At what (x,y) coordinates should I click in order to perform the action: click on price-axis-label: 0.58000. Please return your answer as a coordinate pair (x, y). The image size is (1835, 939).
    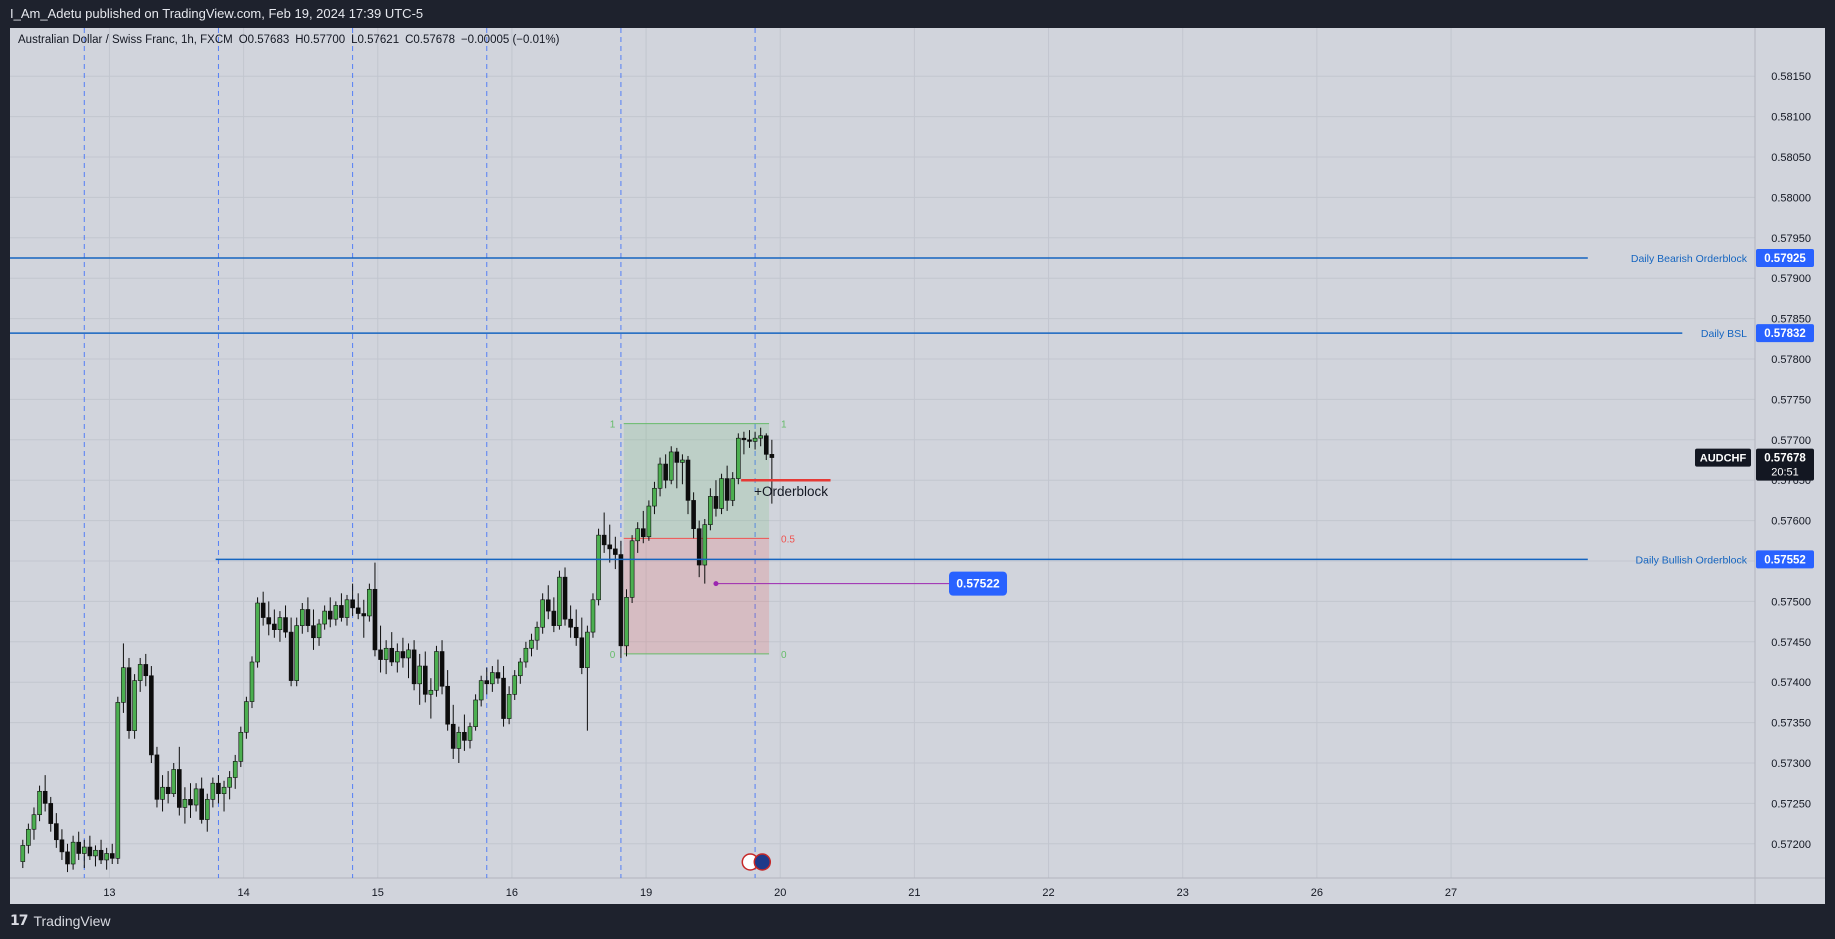
    Looking at the image, I should click on (1791, 198).